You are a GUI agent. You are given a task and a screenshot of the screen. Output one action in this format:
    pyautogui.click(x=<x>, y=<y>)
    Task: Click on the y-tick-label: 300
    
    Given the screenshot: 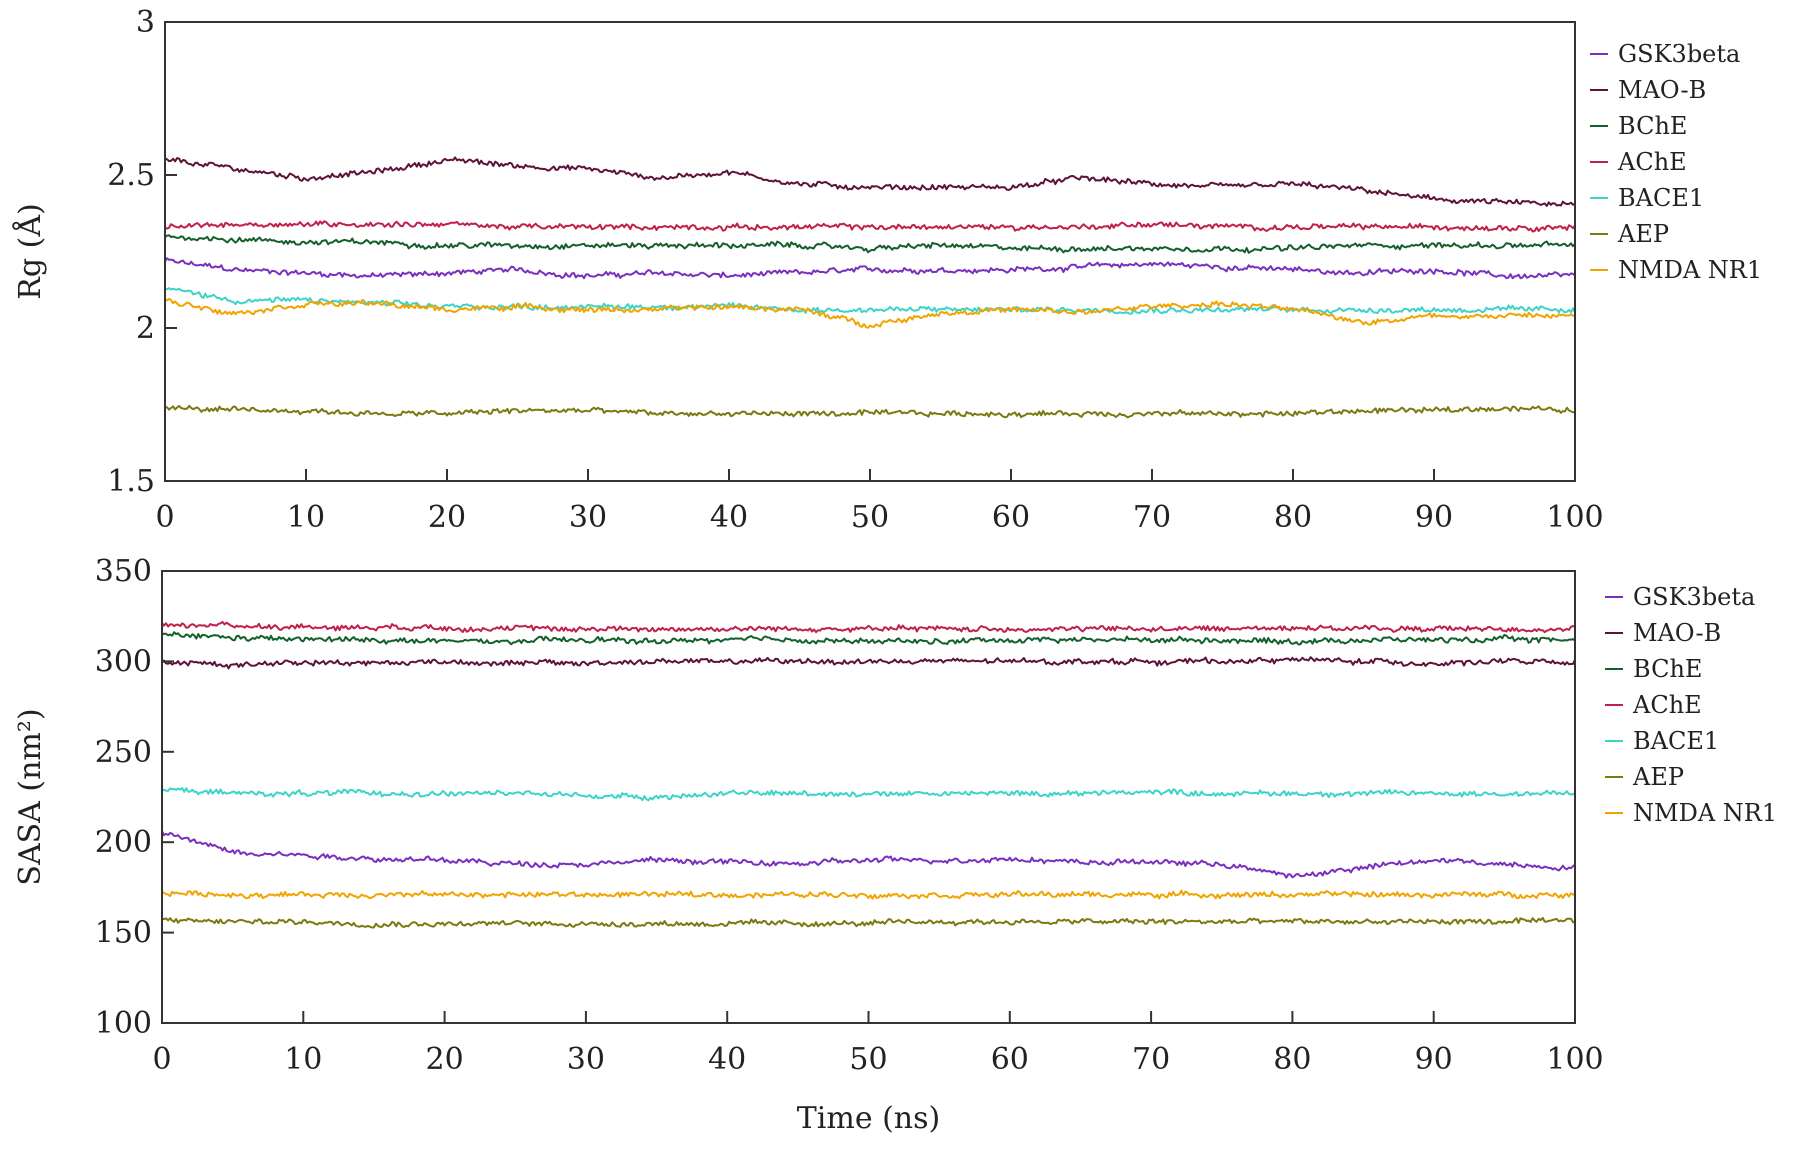 What is the action you would take?
    pyautogui.click(x=123, y=661)
    